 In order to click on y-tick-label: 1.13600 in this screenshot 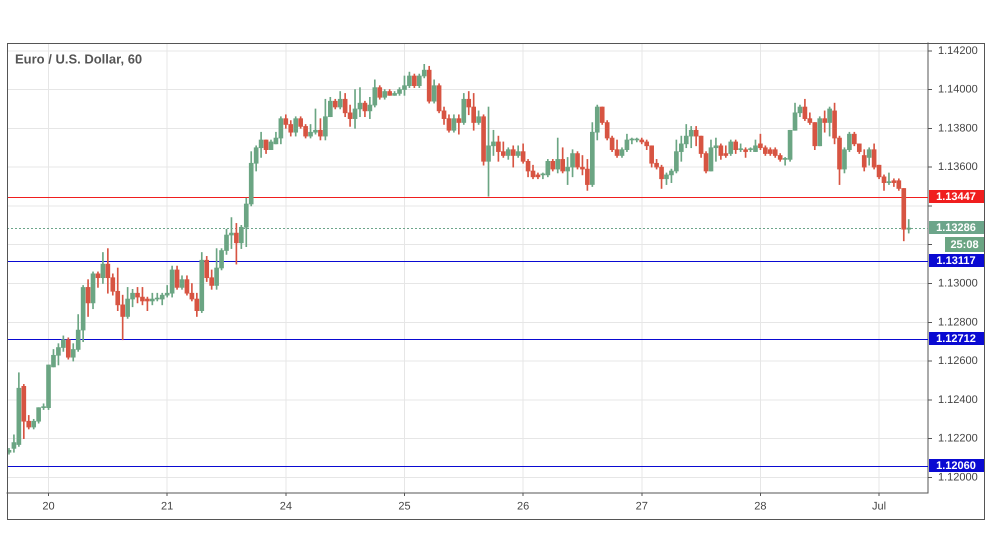, I will do `click(958, 167)`.